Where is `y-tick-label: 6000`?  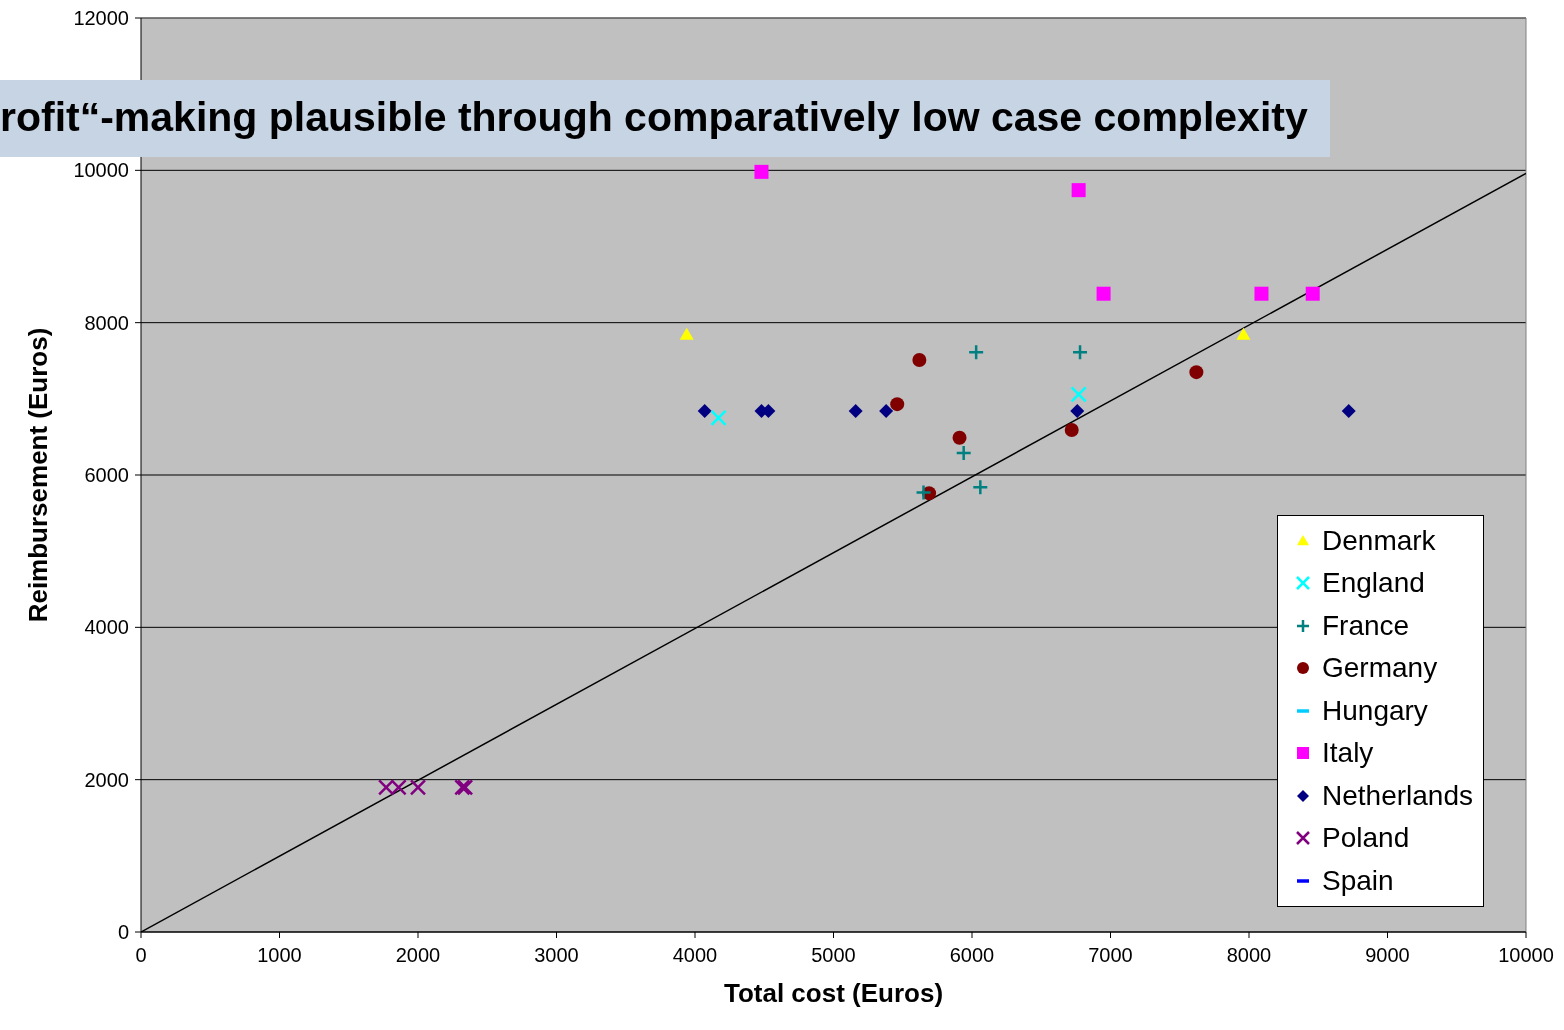
y-tick-label: 6000 is located at coordinates (106, 475).